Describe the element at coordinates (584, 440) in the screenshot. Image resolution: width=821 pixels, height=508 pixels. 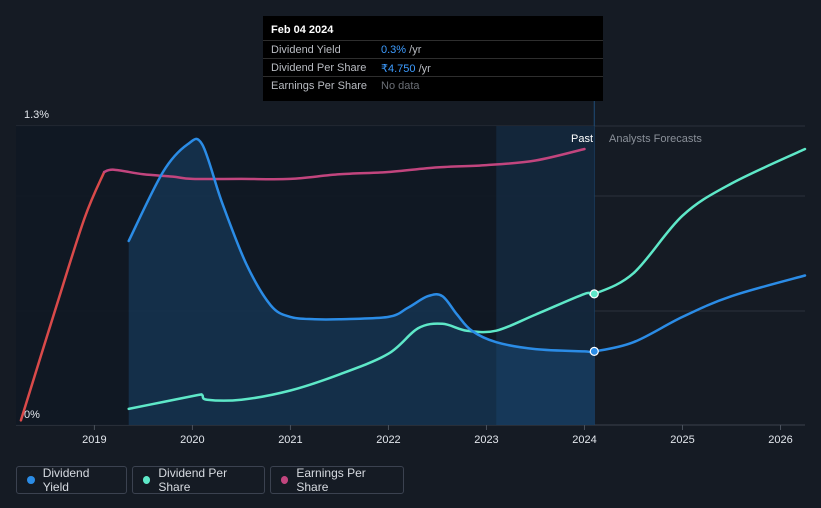
I see `x-tick-label: 2024` at that location.